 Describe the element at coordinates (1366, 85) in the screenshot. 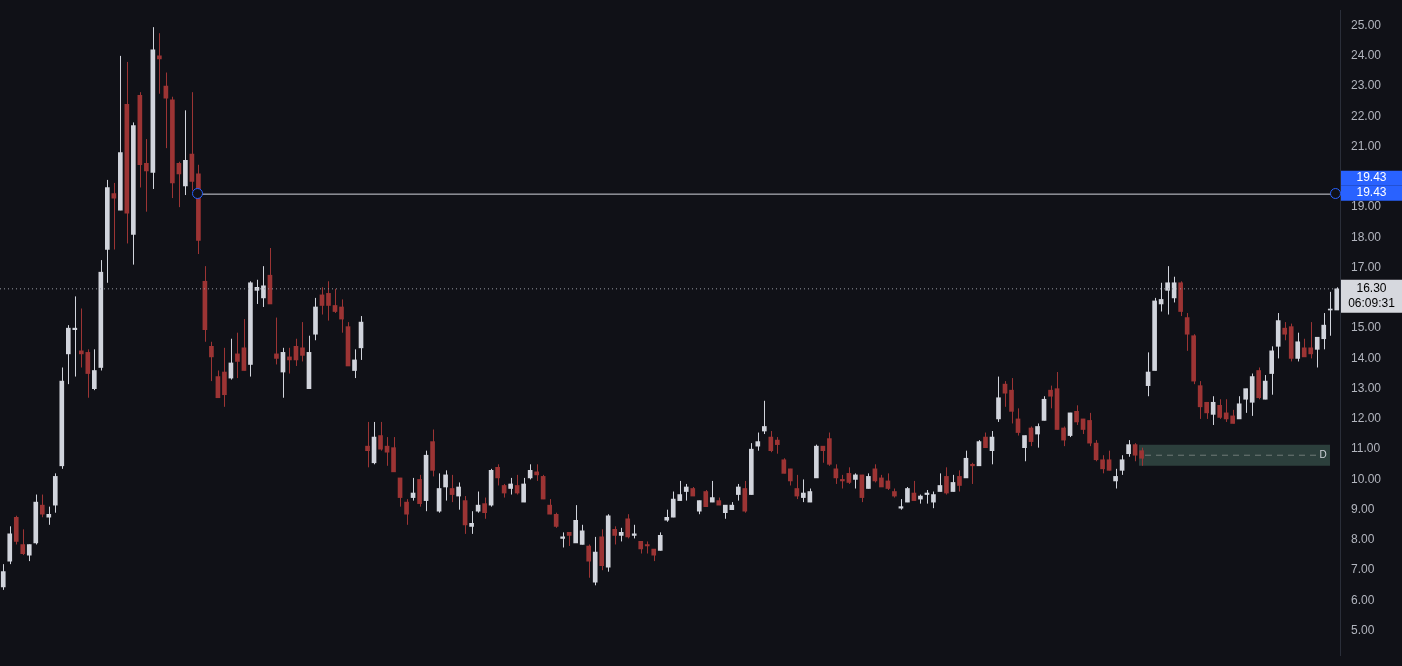

I see `y-tick-label: 23.00` at that location.